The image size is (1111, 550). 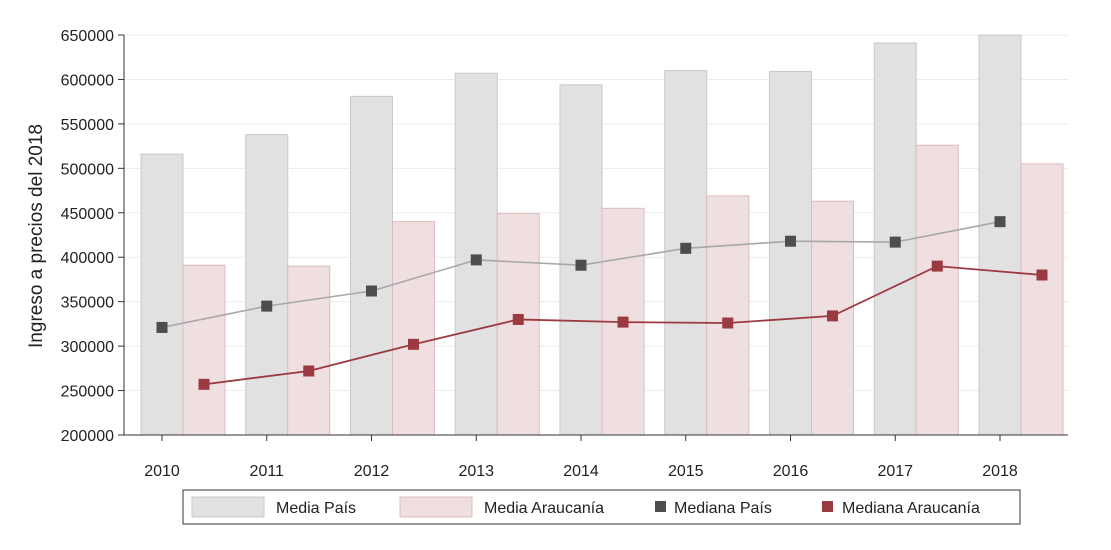 What do you see at coordinates (87, 347) in the screenshot?
I see `y-tick-label: 300000` at bounding box center [87, 347].